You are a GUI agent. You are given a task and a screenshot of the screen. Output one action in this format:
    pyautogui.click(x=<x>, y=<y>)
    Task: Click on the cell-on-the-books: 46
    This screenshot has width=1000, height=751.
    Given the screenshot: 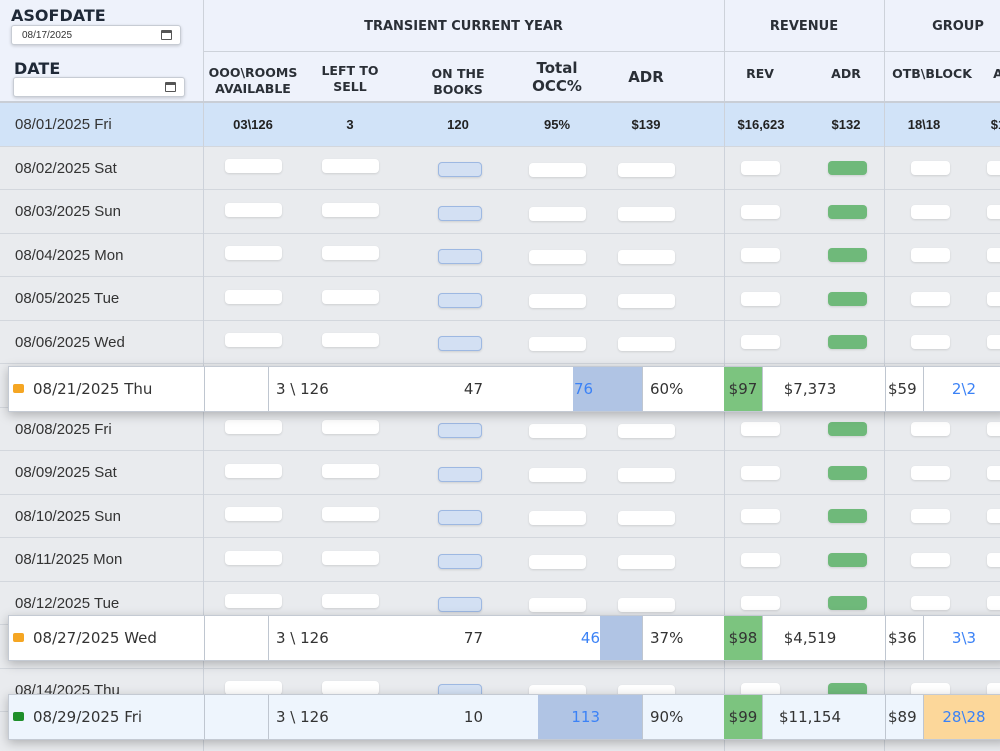 What is the action you would take?
    pyautogui.click(x=590, y=638)
    